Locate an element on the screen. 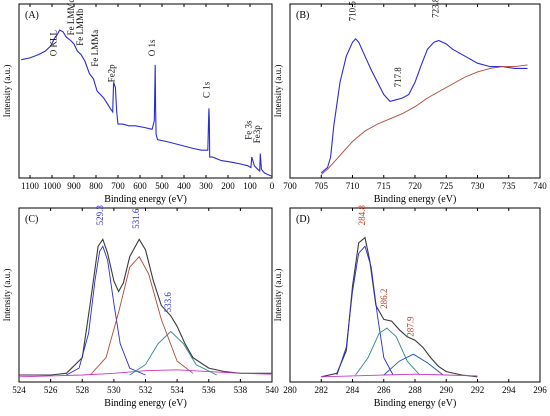 This screenshot has height=416, width=550. peak-annotation: Fe LMMa is located at coordinates (95, 48).